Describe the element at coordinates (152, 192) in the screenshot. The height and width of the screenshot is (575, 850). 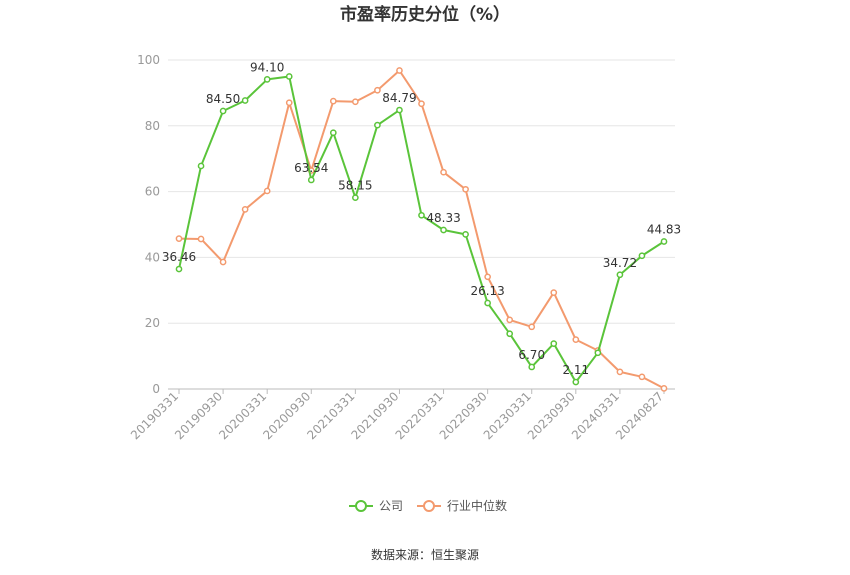
I see `y-tick-label: 60` at that location.